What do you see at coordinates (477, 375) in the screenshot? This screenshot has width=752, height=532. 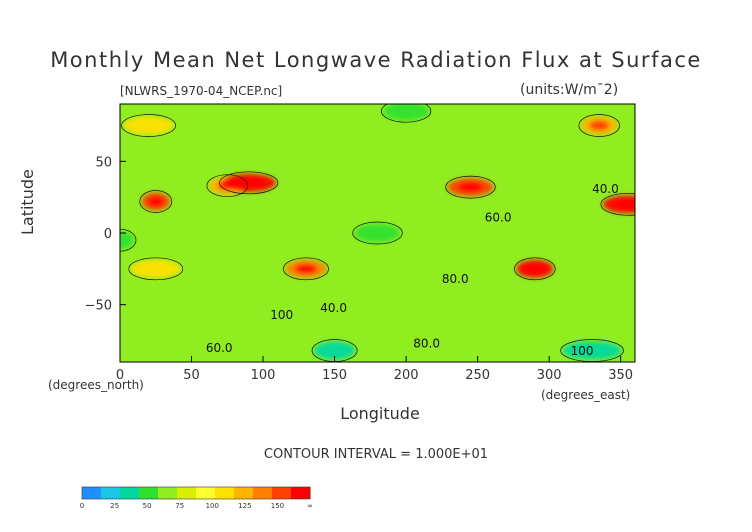 I see `x-tick-label: 250` at bounding box center [477, 375].